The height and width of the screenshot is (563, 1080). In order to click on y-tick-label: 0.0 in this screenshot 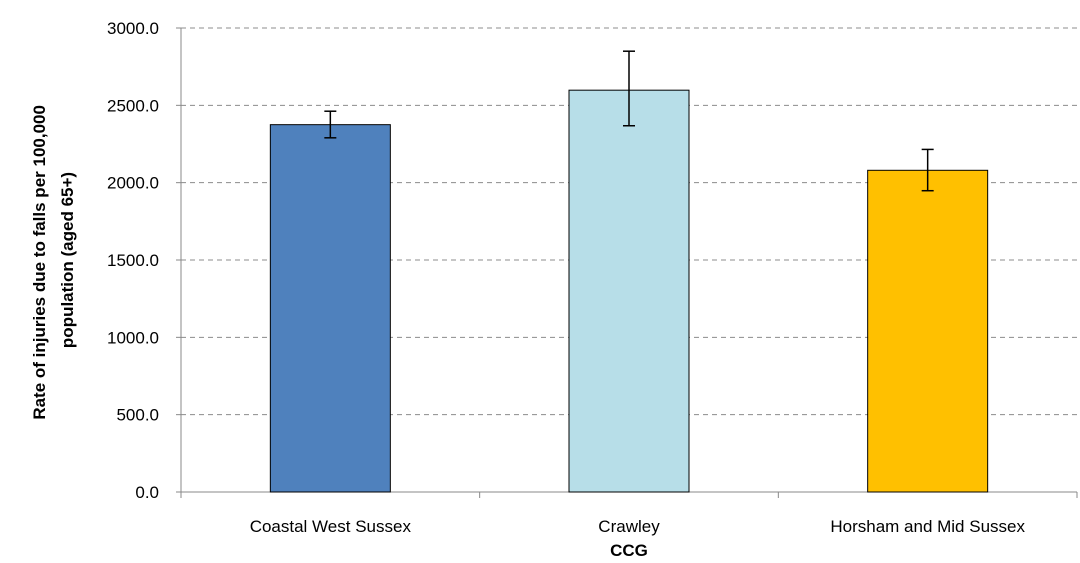, I will do `click(147, 492)`.